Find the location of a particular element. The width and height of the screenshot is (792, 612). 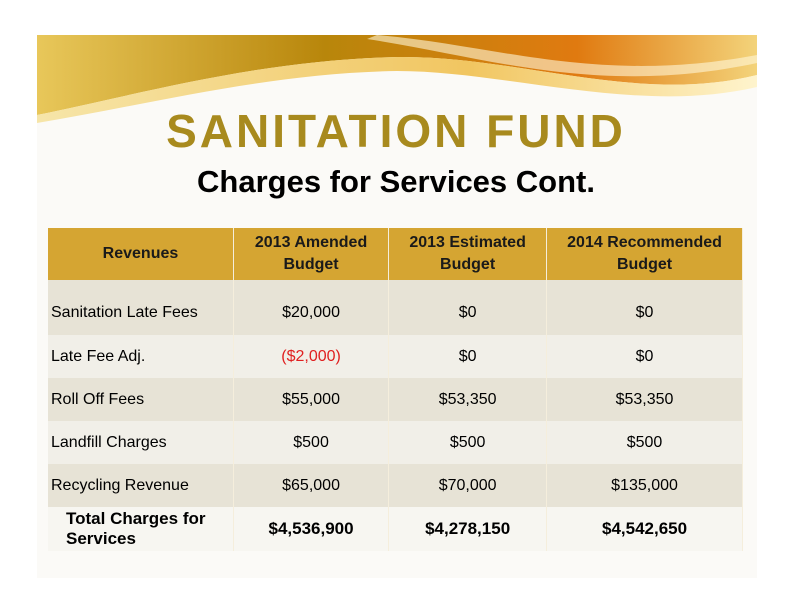

header-cell: 2013 Estimated Budget is located at coordinates (468, 254).